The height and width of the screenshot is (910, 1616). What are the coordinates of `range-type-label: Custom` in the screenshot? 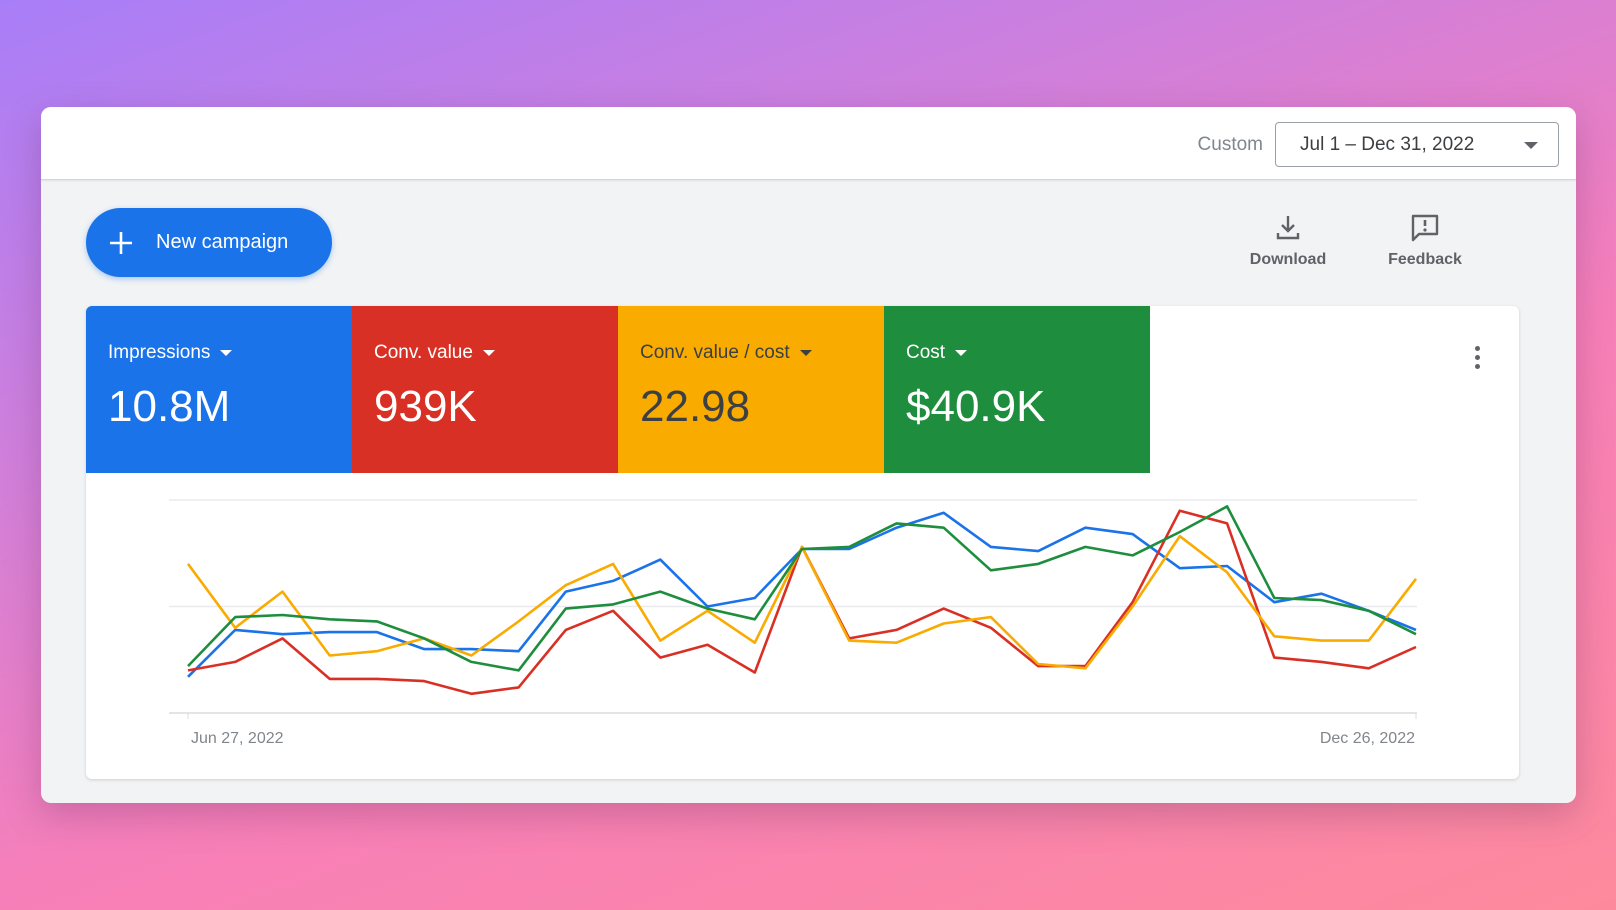 It's located at (1230, 144).